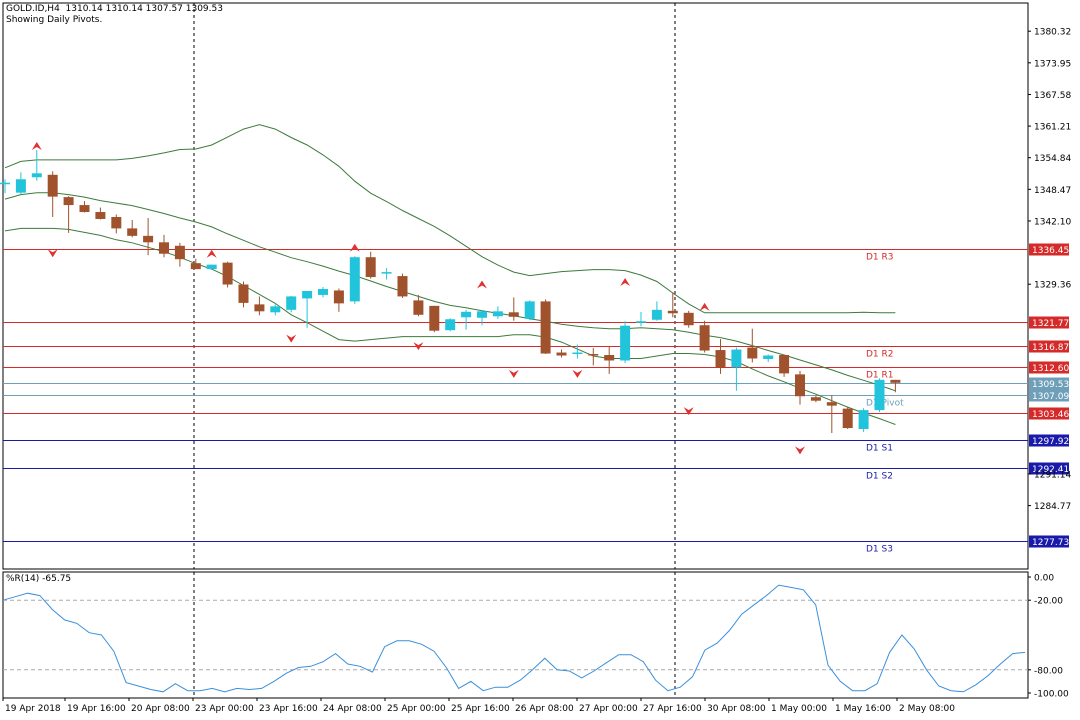 The image size is (1080, 720). Describe the element at coordinates (880, 376) in the screenshot. I see `pivot-level-label: D1 R1` at that location.